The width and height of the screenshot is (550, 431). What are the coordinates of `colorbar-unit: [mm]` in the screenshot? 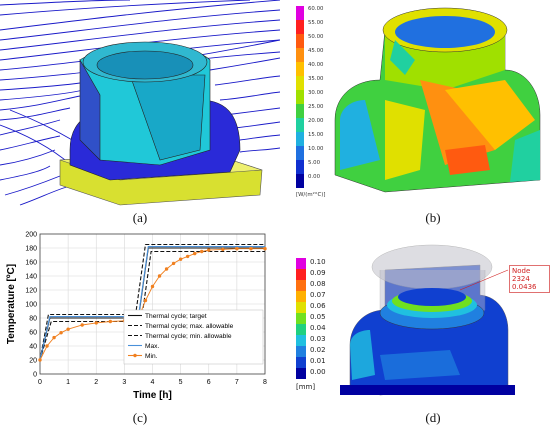 It's located at (306, 387).